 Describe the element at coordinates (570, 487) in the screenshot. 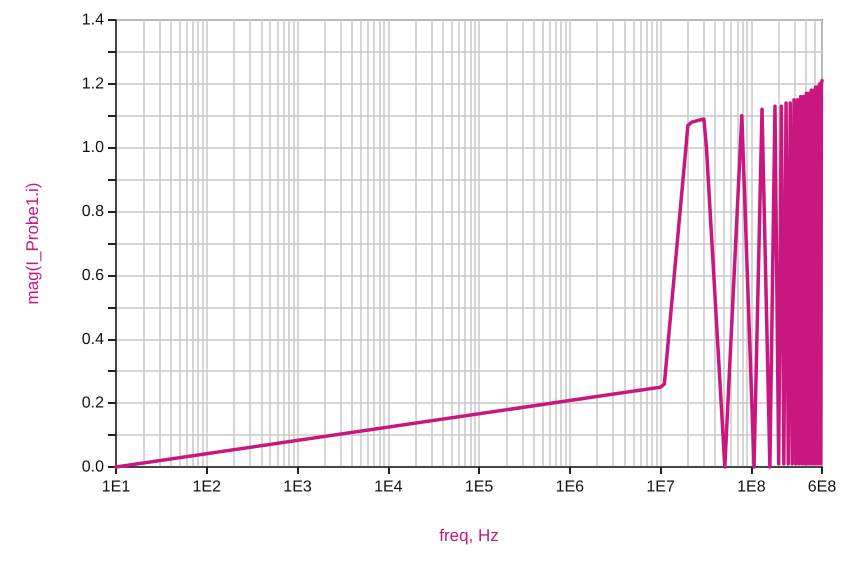

I see `x-tick-label: 1E6` at that location.